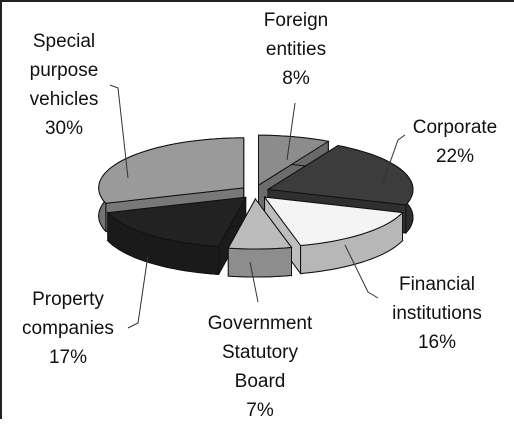  Describe the element at coordinates (437, 342) in the screenshot. I see `value-label: 16%` at that location.